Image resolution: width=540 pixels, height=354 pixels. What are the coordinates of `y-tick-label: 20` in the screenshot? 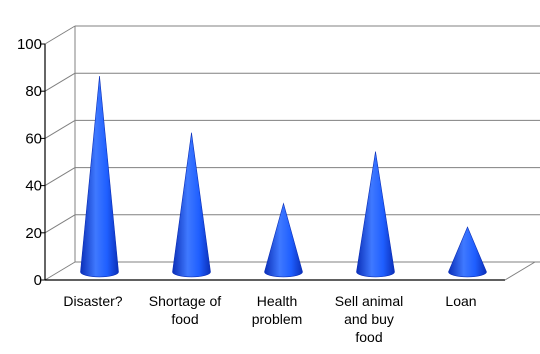 It's located at (33, 233).